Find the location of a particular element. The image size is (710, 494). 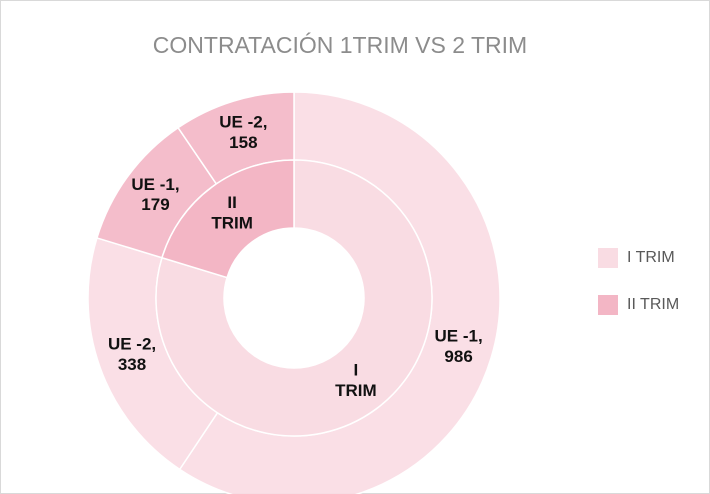

segment-label: I TRIM is located at coordinates (356, 380).